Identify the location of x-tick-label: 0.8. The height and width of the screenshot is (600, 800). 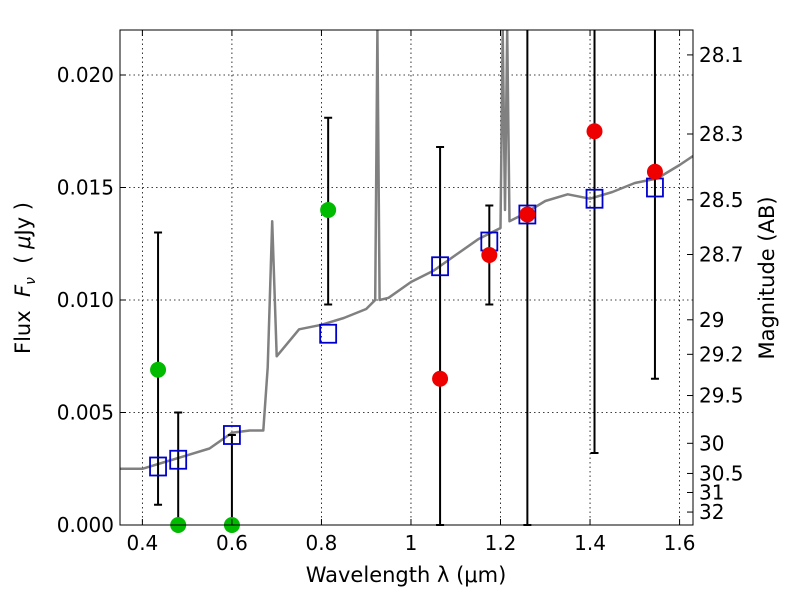
(322, 543).